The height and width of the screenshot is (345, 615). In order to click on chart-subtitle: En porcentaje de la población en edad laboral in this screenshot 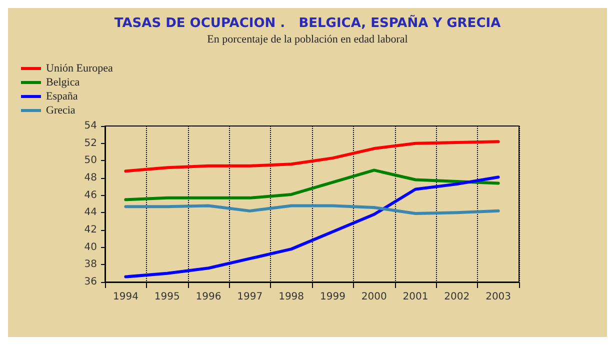, I will do `click(307, 40)`.